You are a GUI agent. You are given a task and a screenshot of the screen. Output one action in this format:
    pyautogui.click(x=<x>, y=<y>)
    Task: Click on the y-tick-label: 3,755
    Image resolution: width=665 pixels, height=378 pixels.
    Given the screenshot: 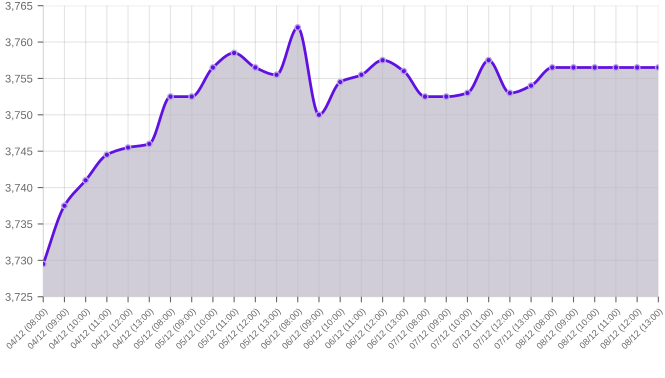 What is the action you would take?
    pyautogui.click(x=18, y=79)
    